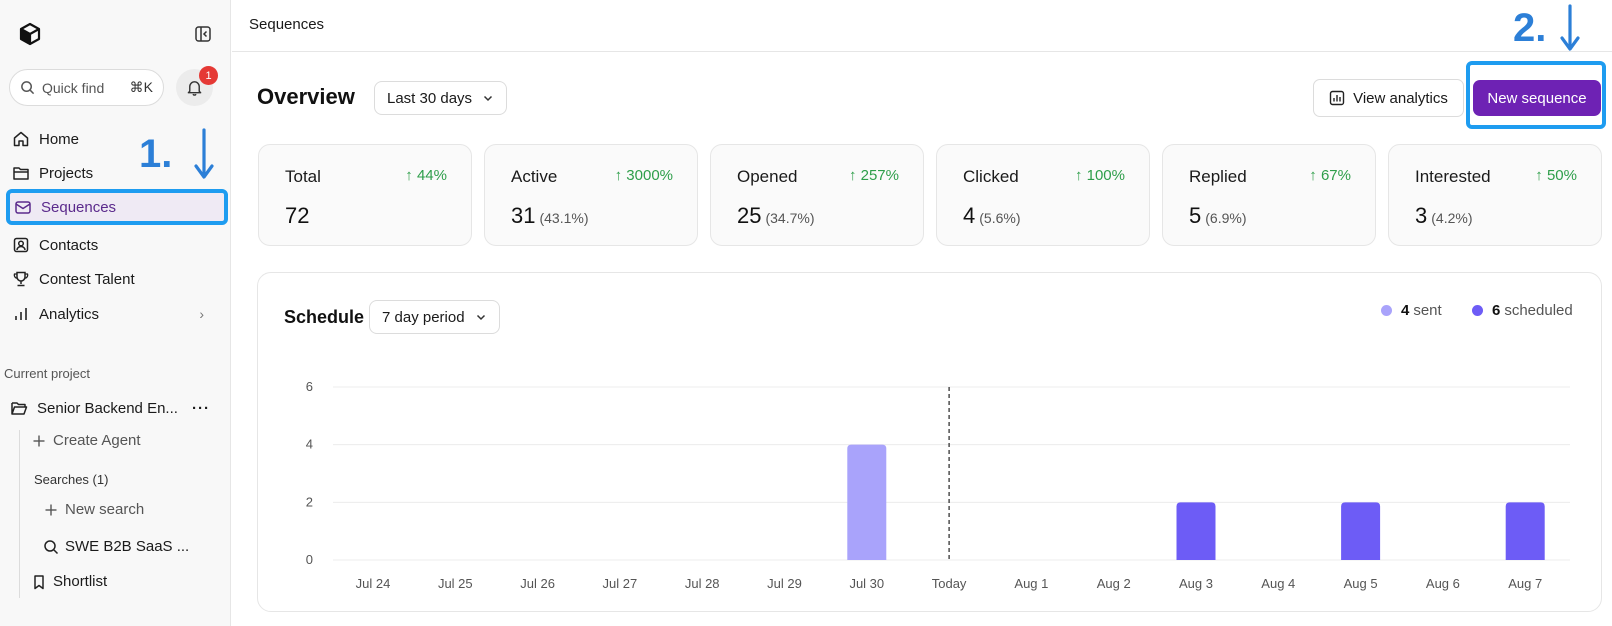  I want to click on folder-open-icon, so click(19, 408).